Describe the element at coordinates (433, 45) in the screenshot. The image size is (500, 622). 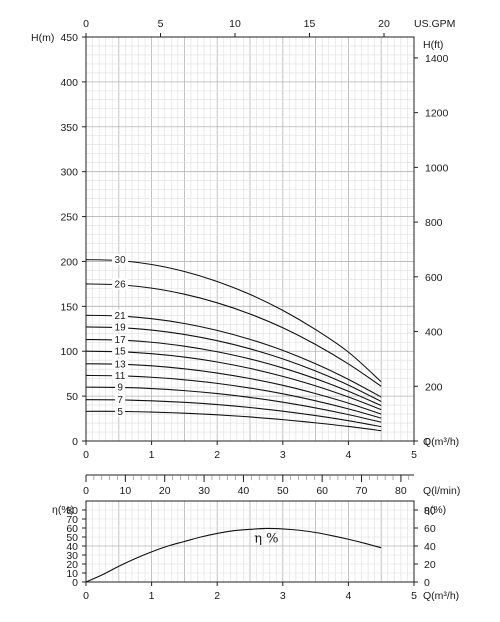
I see `right-axis-title: H(ft)` at that location.